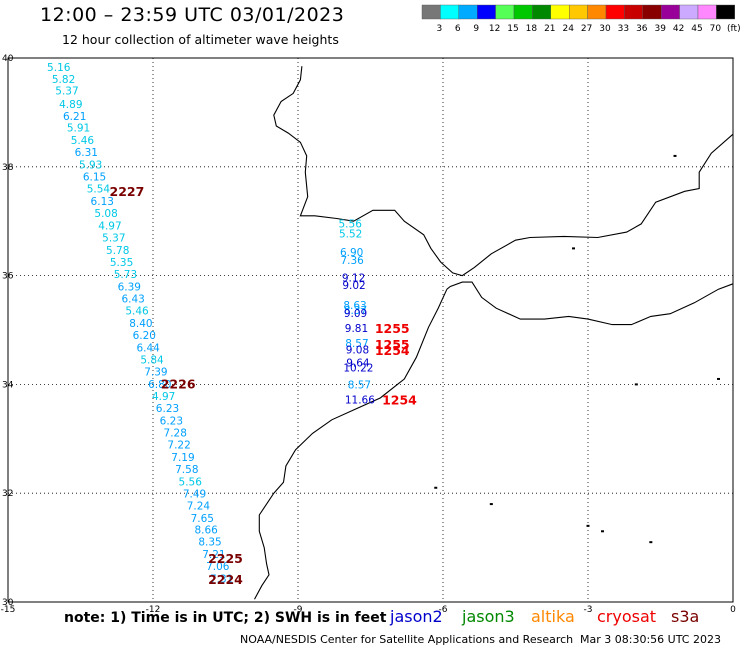 The height and width of the screenshot is (650, 740). Describe the element at coordinates (175, 433) in the screenshot. I see `wave-height-label: 7.28` at that location.